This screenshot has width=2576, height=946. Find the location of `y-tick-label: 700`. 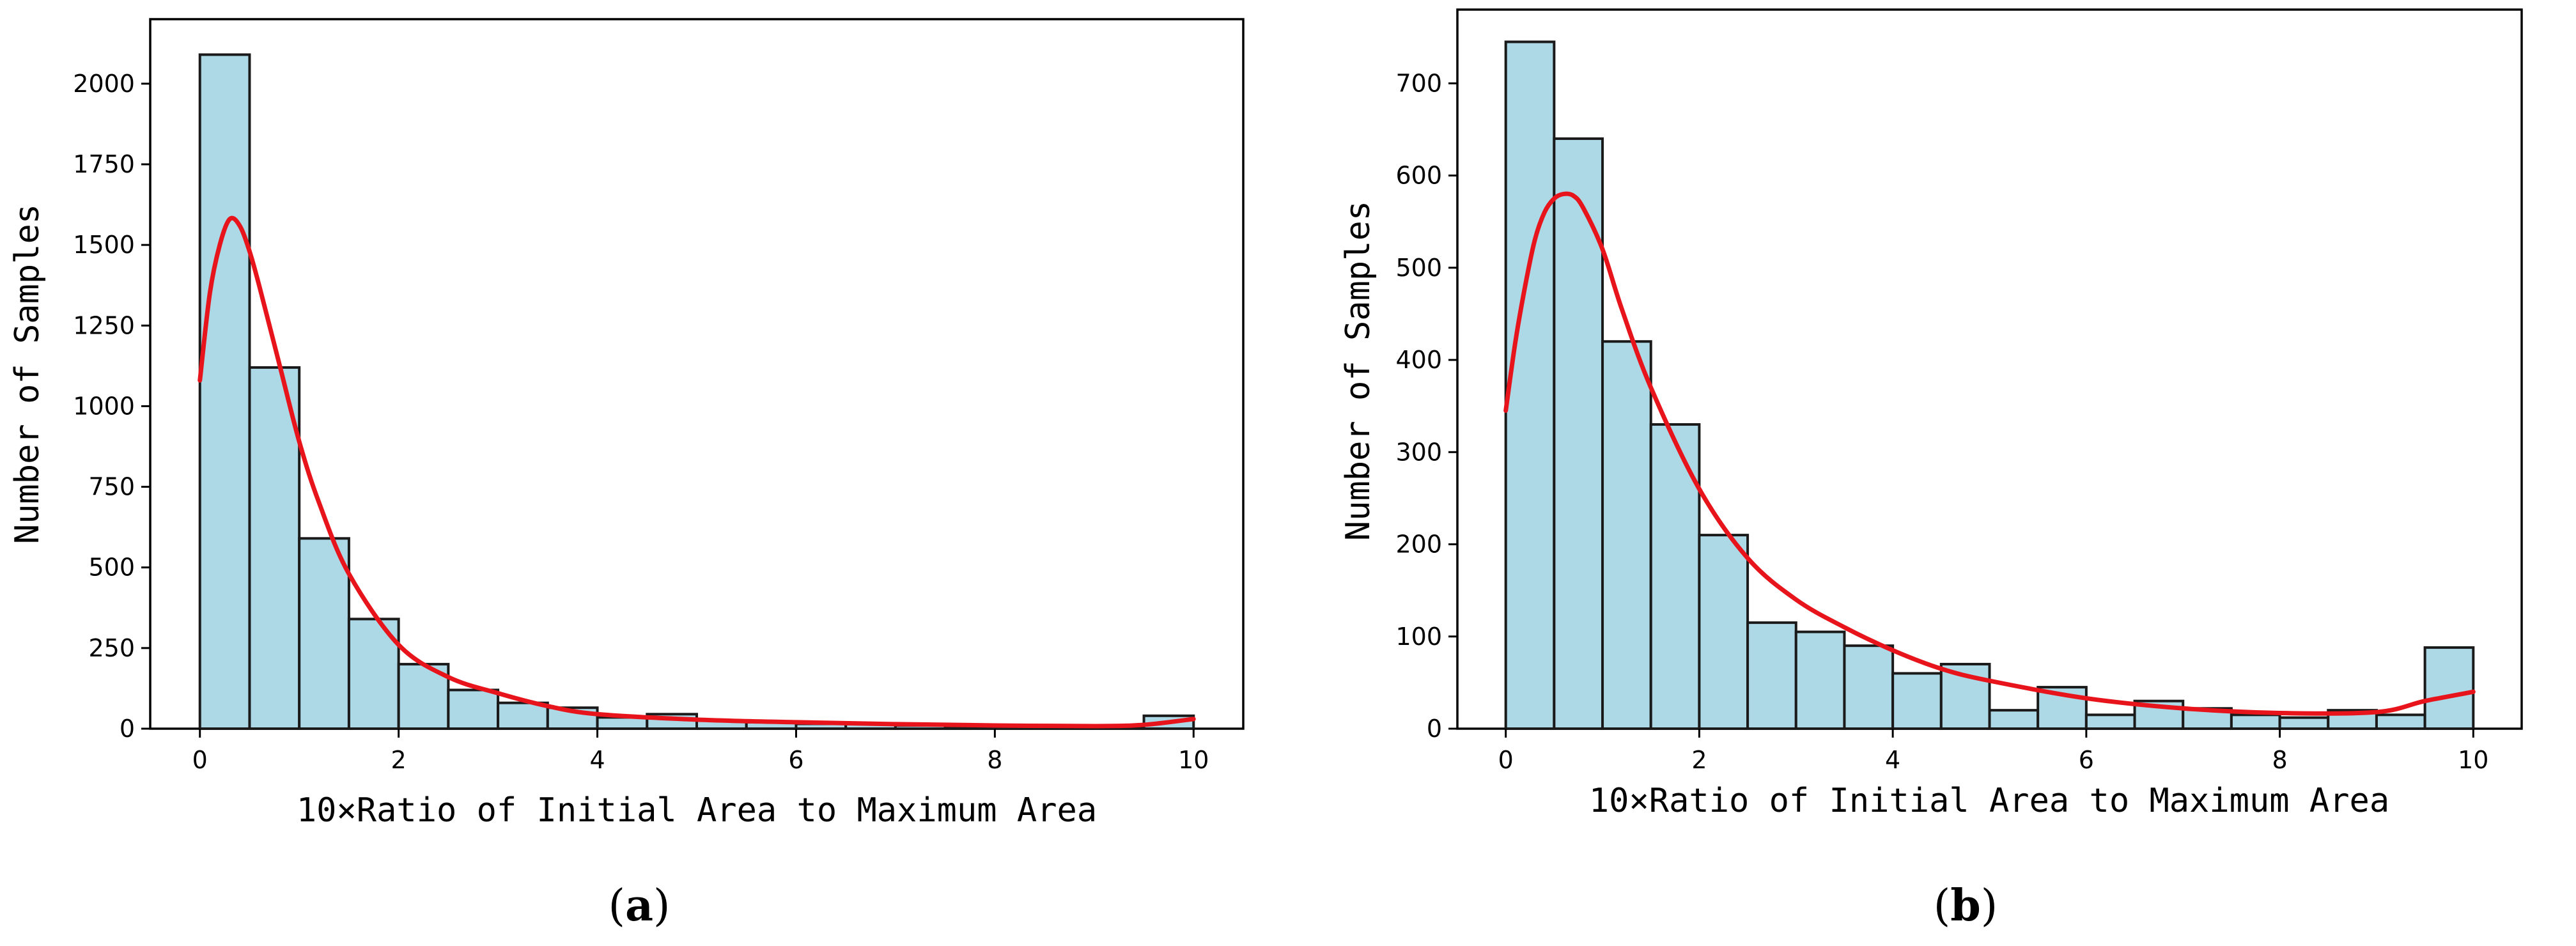

y-tick-label: 700 is located at coordinates (1418, 83).